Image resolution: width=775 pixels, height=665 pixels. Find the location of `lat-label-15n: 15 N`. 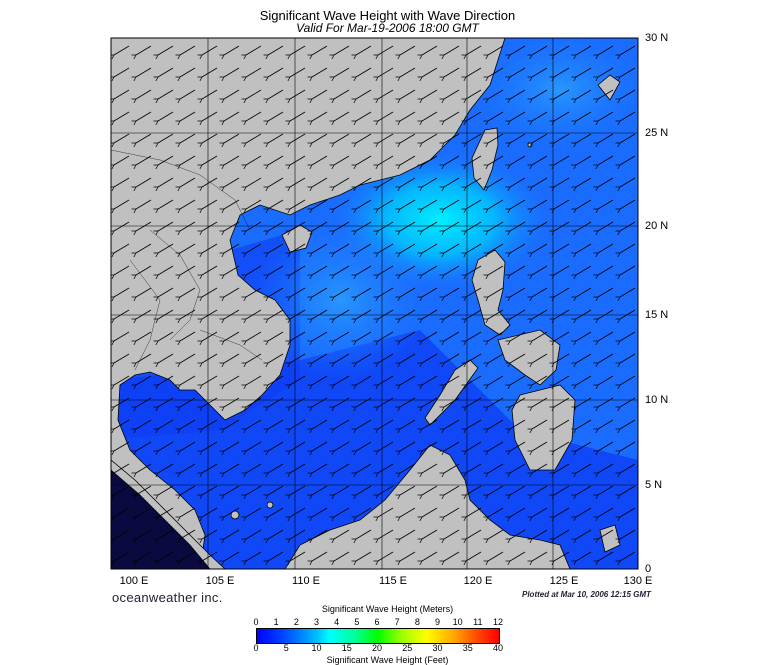

lat-label-15n: 15 N is located at coordinates (657, 315).